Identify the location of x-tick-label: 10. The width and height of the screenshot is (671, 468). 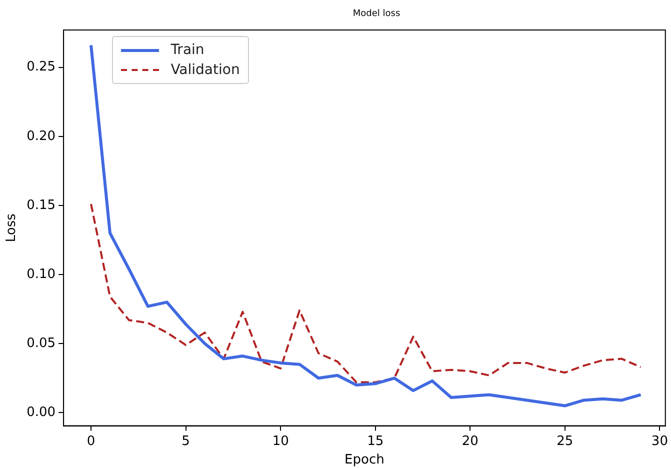
(280, 441).